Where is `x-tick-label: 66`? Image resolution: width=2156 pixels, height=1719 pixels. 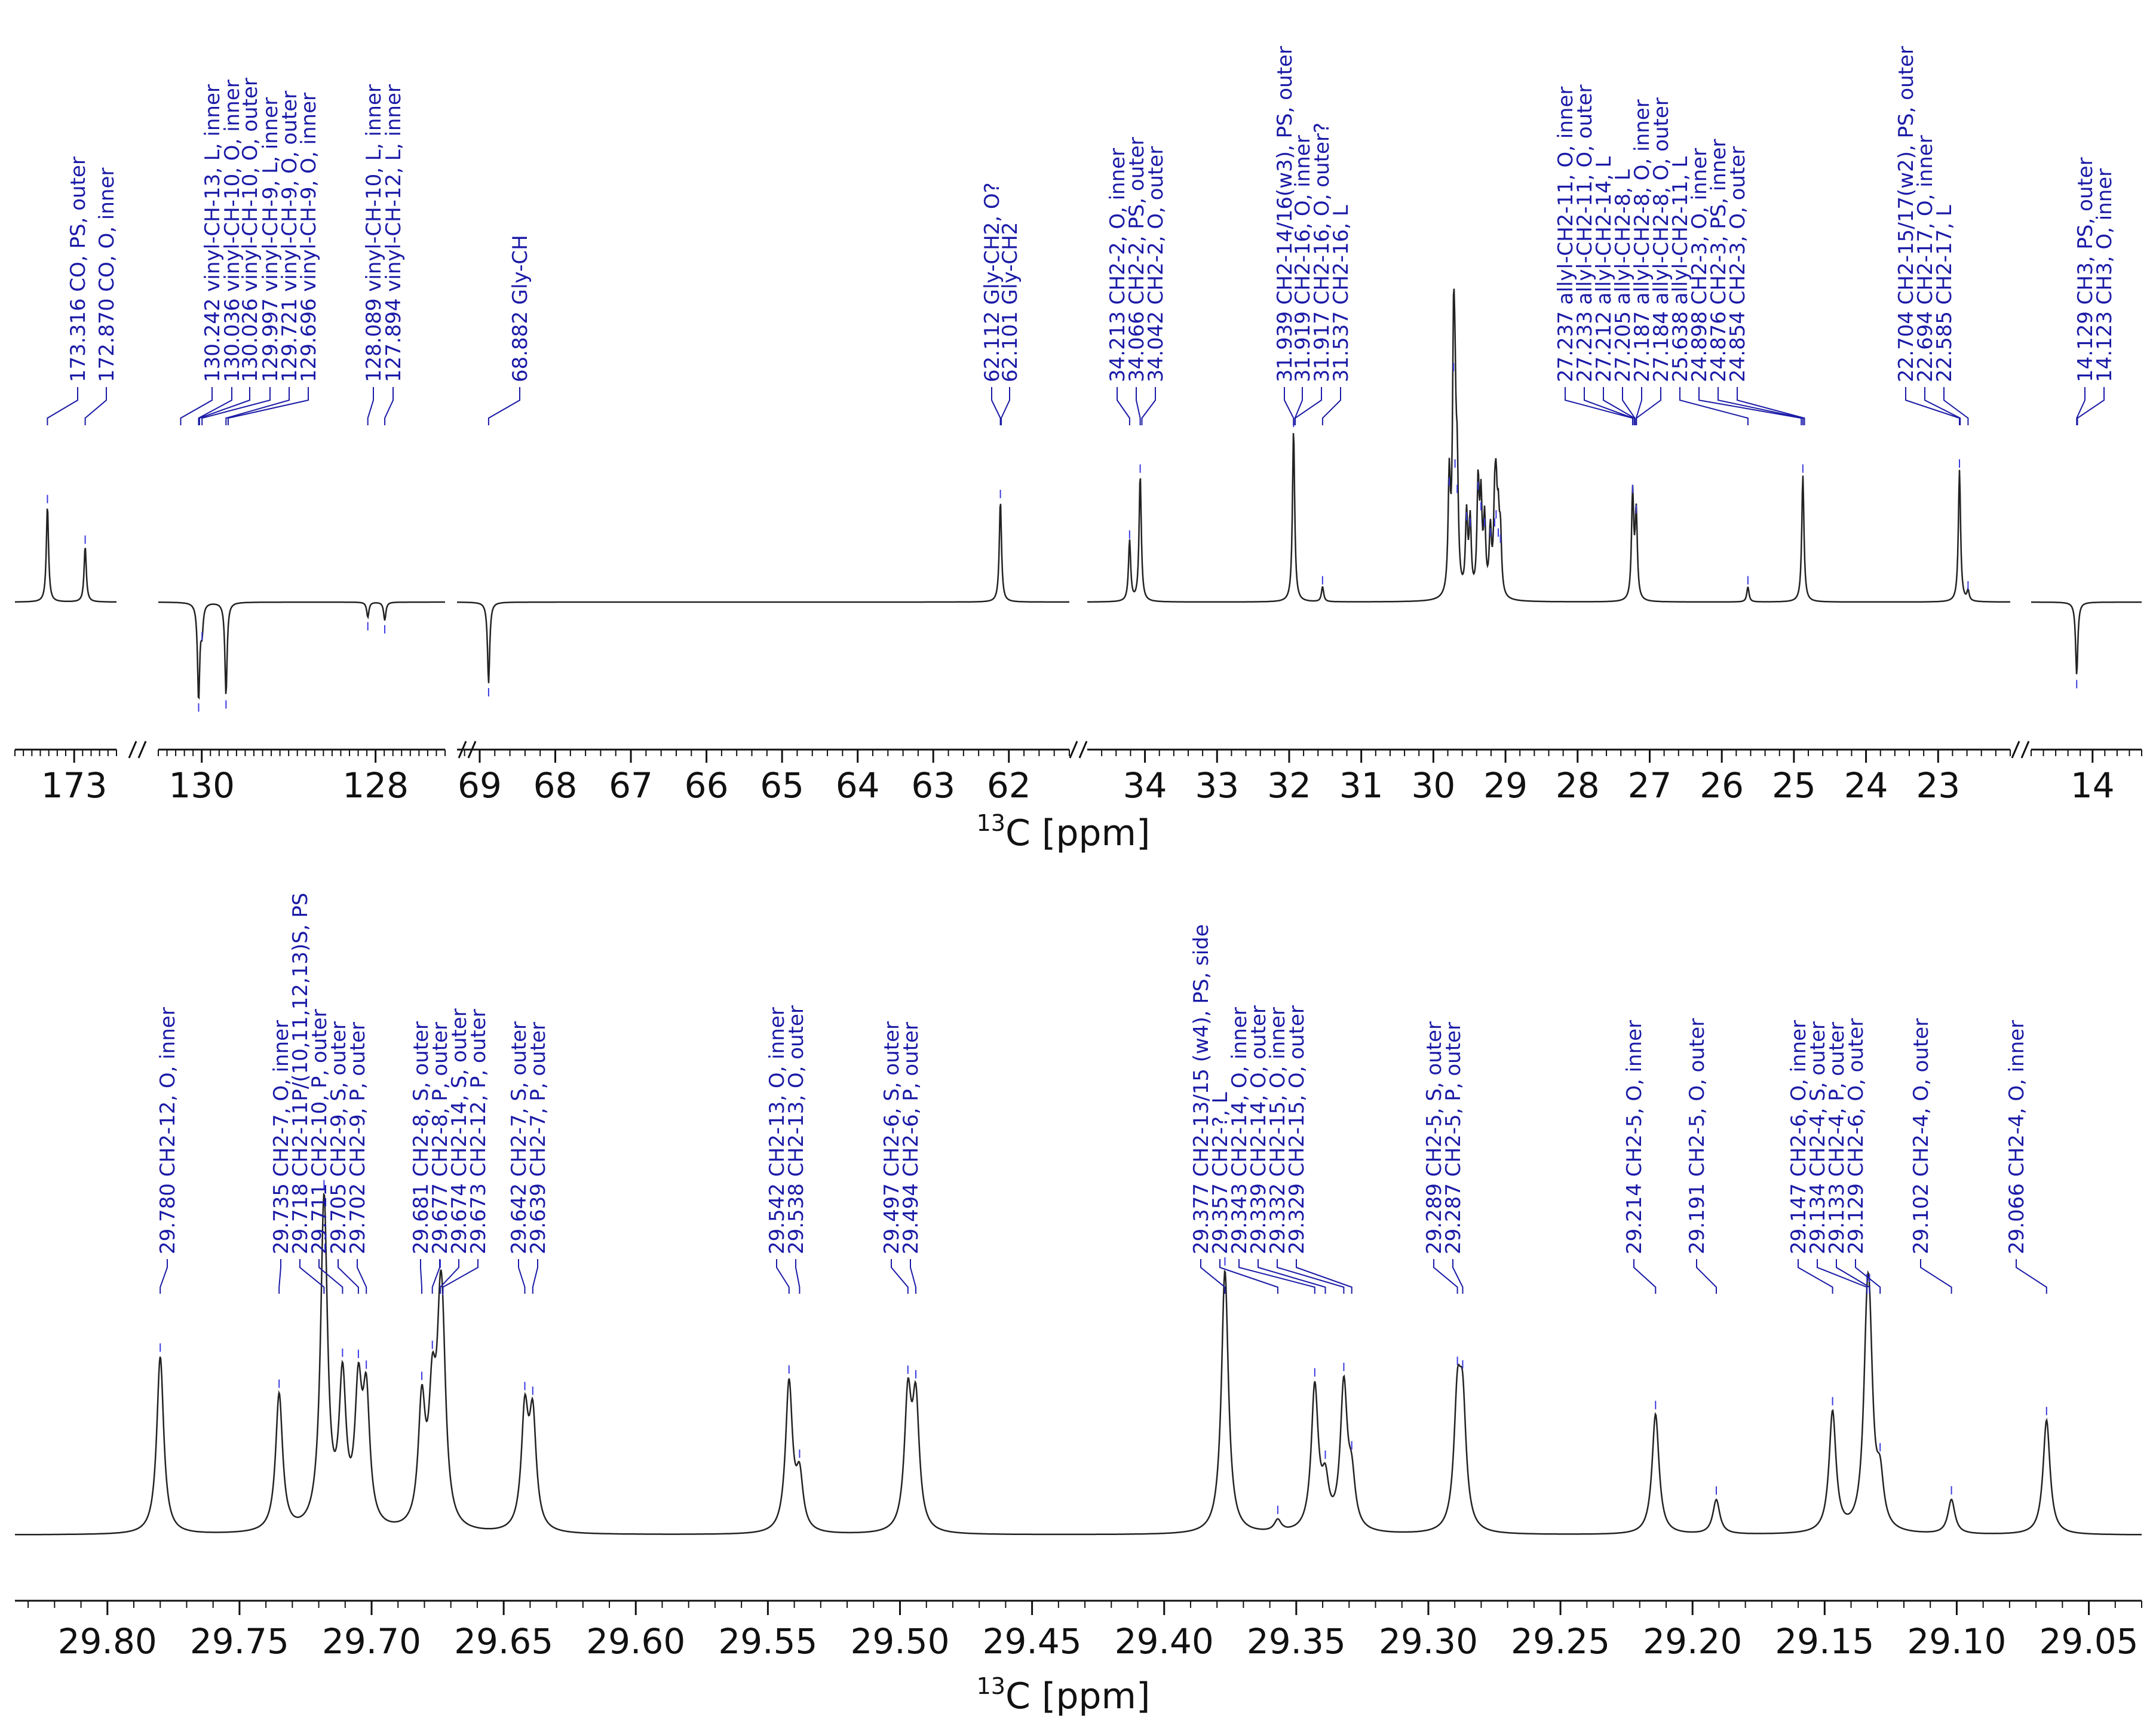
x-tick-label: 66 is located at coordinates (707, 785).